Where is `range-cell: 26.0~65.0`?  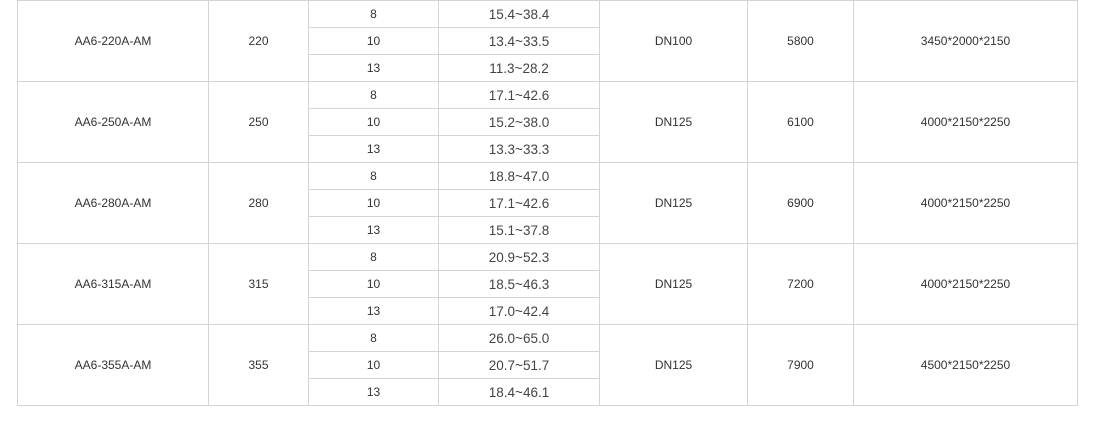
range-cell: 26.0~65.0 is located at coordinates (519, 338).